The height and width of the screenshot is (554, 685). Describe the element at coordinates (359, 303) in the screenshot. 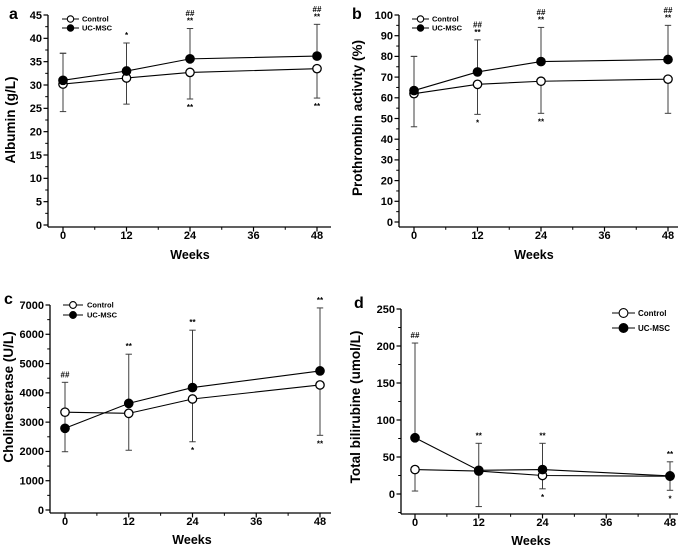

I see `panel-letter: d` at that location.